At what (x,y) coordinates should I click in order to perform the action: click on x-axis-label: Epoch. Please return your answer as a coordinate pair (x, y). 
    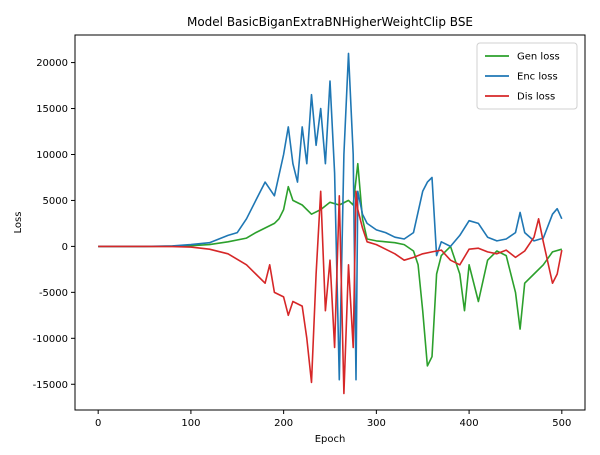
    Looking at the image, I should click on (330, 439).